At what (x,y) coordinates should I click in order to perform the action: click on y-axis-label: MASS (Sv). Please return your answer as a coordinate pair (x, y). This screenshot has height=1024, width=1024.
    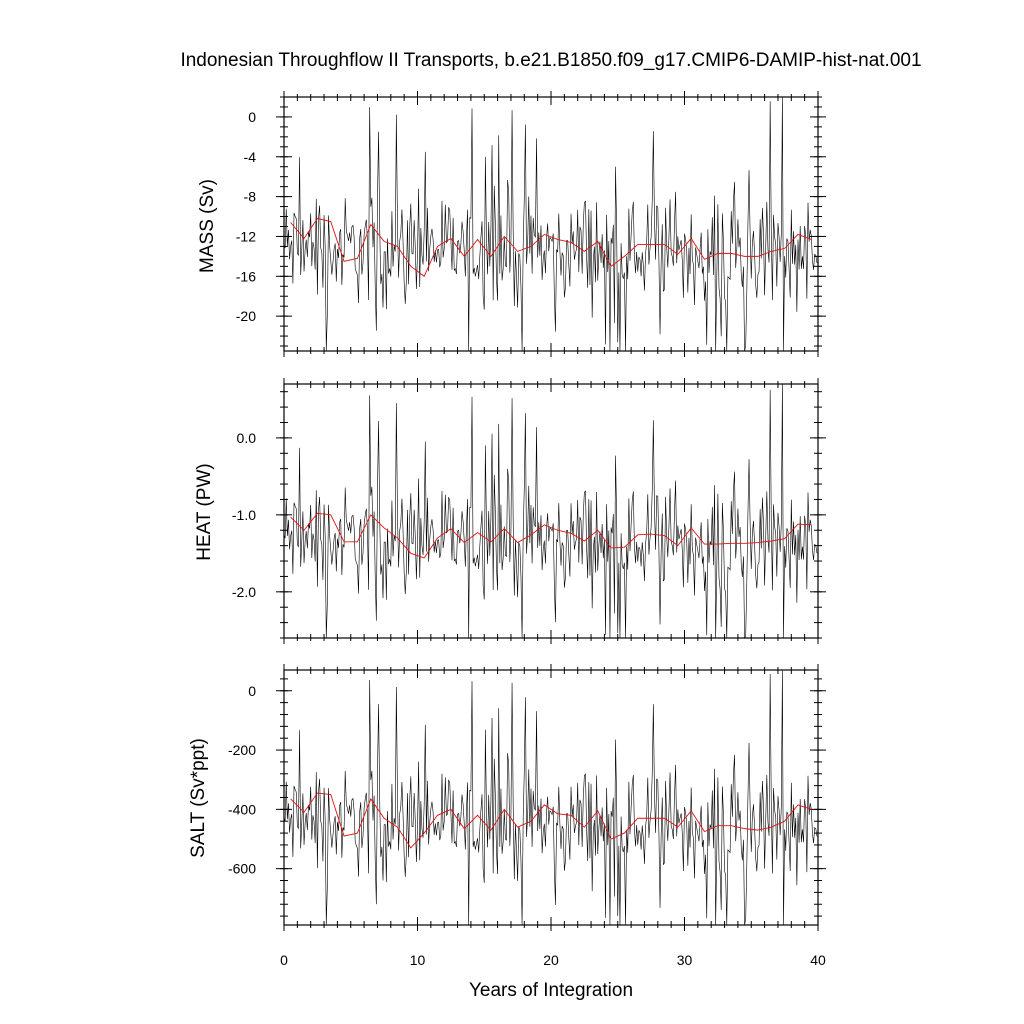
    Looking at the image, I should click on (207, 226).